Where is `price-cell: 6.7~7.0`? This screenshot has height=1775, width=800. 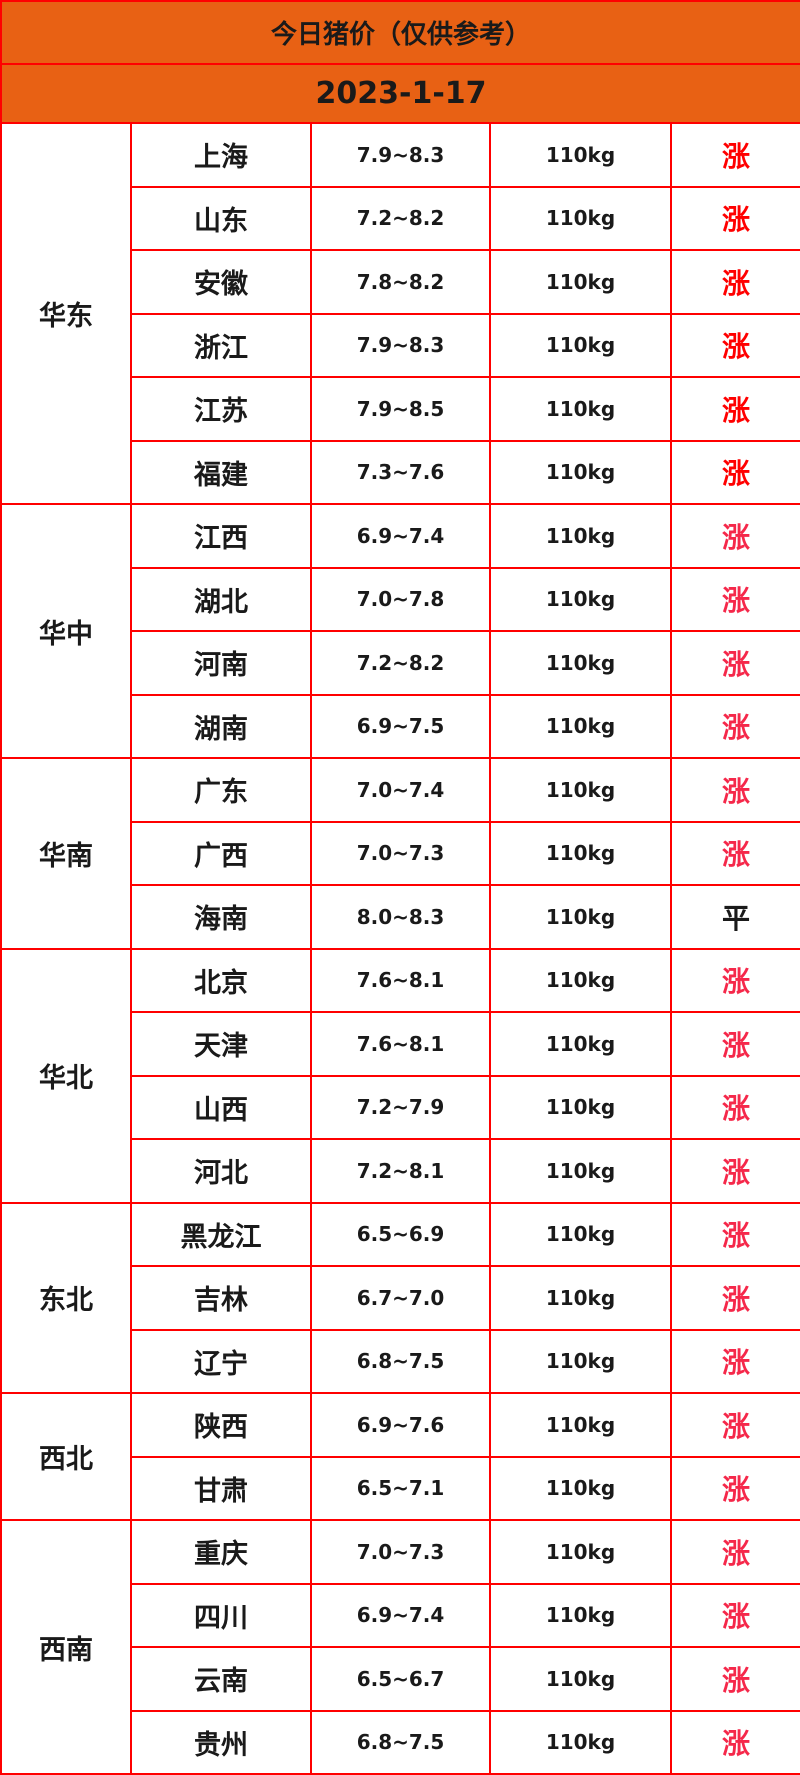
price-cell: 6.7~7.0 is located at coordinates (400, 1298).